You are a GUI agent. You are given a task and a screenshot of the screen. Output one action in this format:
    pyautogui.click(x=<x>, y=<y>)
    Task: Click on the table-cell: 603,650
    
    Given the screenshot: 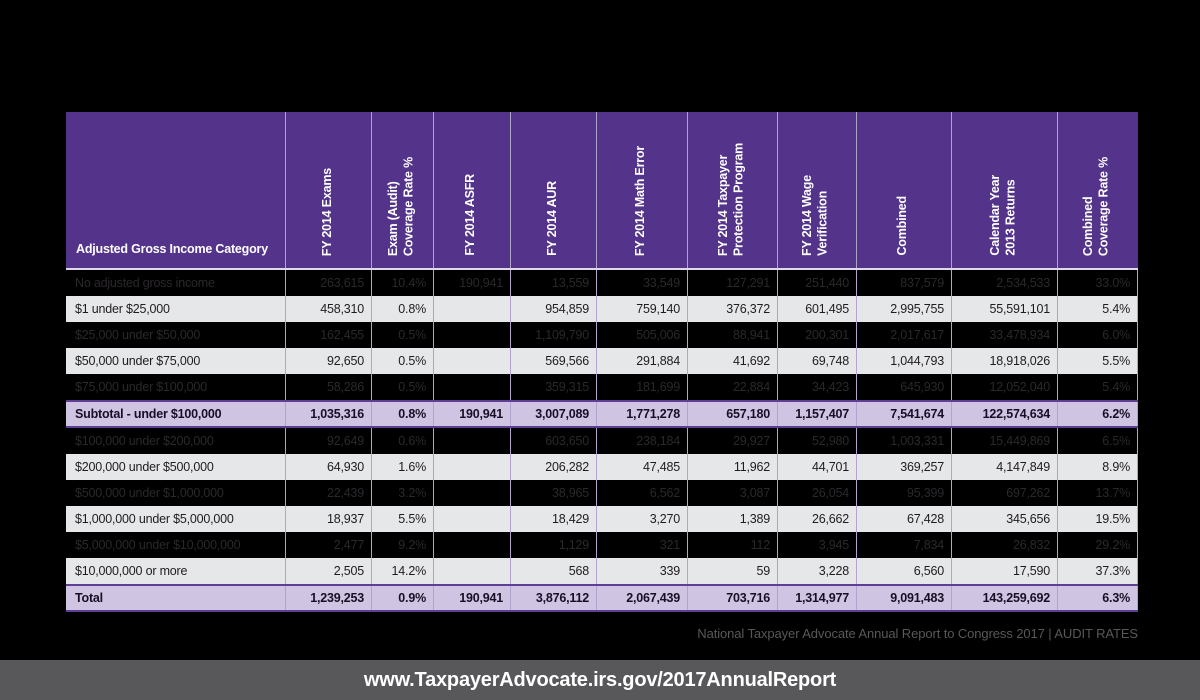 What is the action you would take?
    pyautogui.click(x=553, y=441)
    